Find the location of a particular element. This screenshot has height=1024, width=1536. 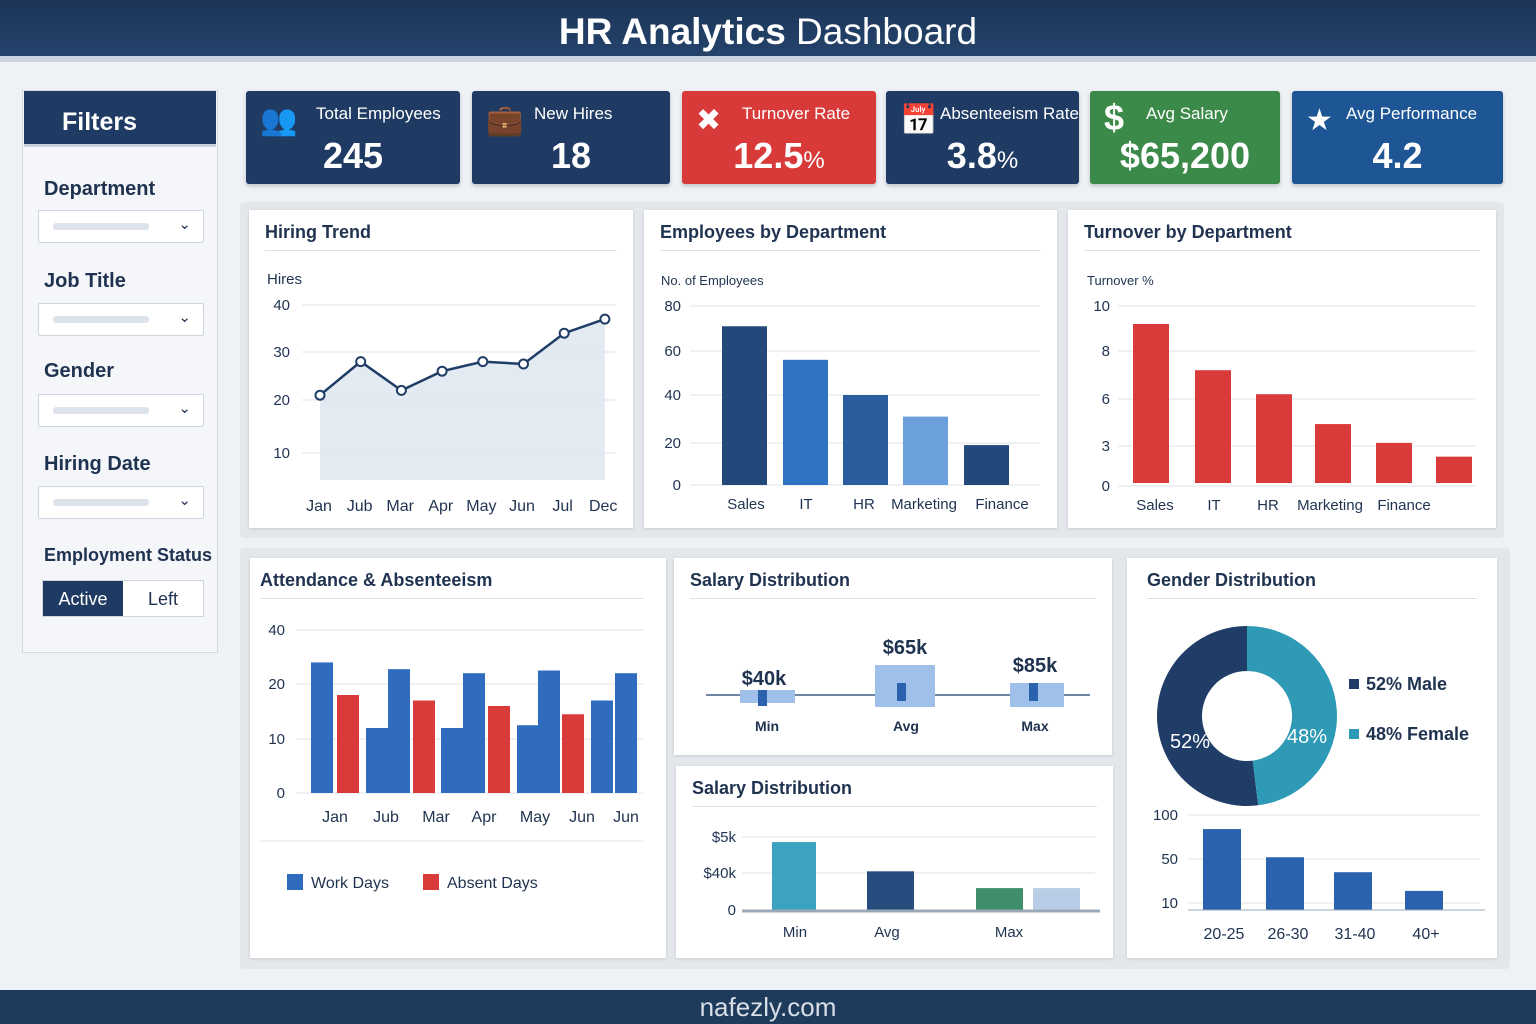

job-title-label: Job Title is located at coordinates (85, 281).